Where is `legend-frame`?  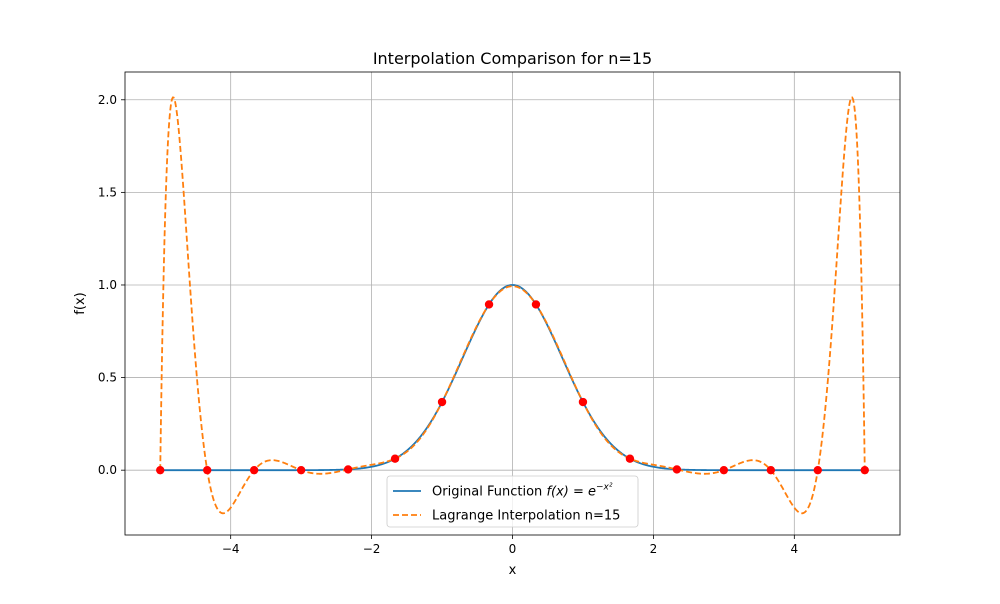 legend-frame is located at coordinates (512, 501).